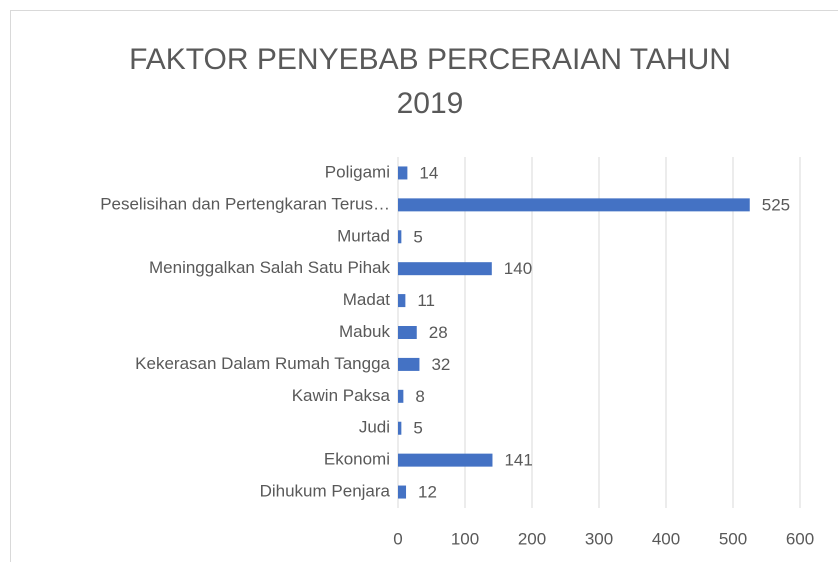 The width and height of the screenshot is (838, 562). Describe the element at coordinates (325, 491) in the screenshot. I see `y-tick-label: Dihukum Penjara` at that location.